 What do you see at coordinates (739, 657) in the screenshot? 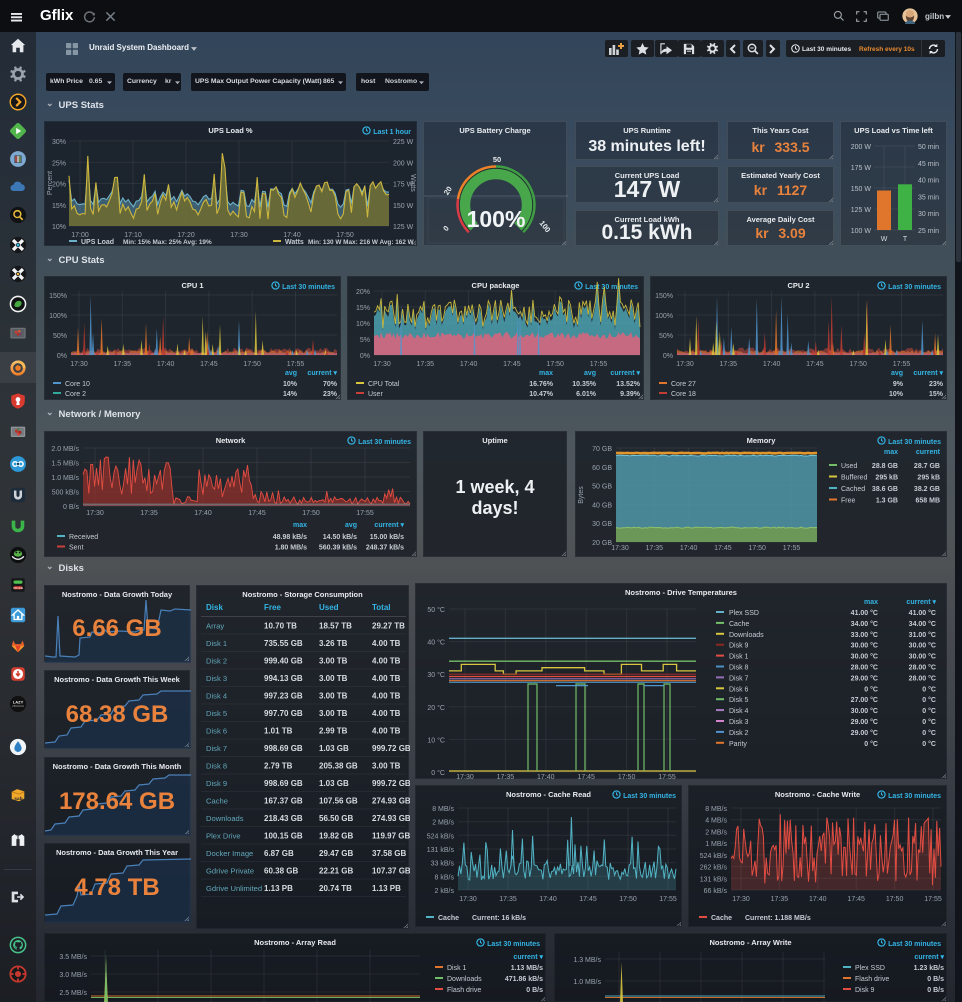
I see `svg-text: Disk 1` at bounding box center [739, 657].